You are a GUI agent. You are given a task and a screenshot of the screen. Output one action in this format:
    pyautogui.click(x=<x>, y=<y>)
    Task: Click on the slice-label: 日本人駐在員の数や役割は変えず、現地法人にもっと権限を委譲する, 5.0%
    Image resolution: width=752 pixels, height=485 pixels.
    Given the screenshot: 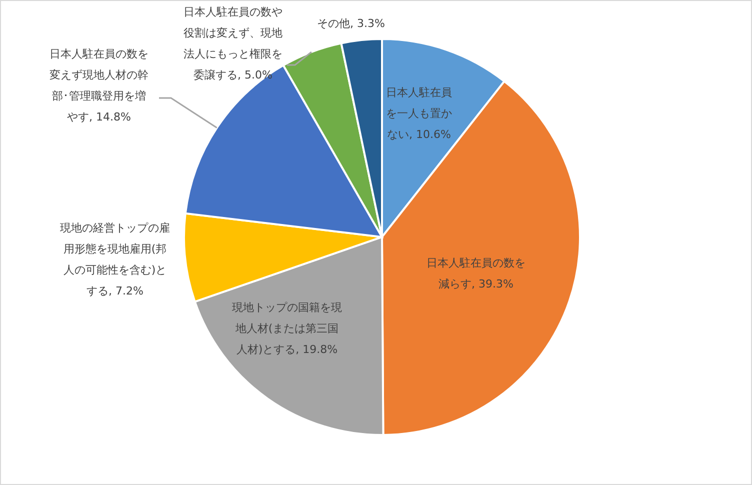 What is the action you would take?
    pyautogui.click(x=233, y=43)
    